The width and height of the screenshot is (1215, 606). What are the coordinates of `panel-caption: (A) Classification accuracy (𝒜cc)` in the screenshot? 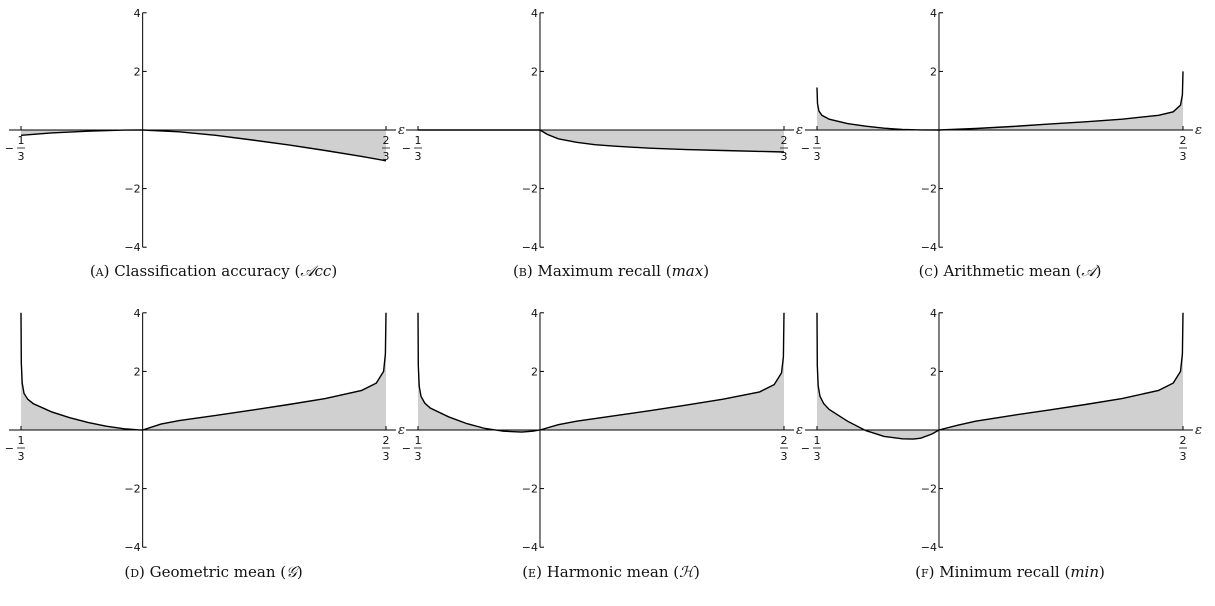 It's located at (213, 271).